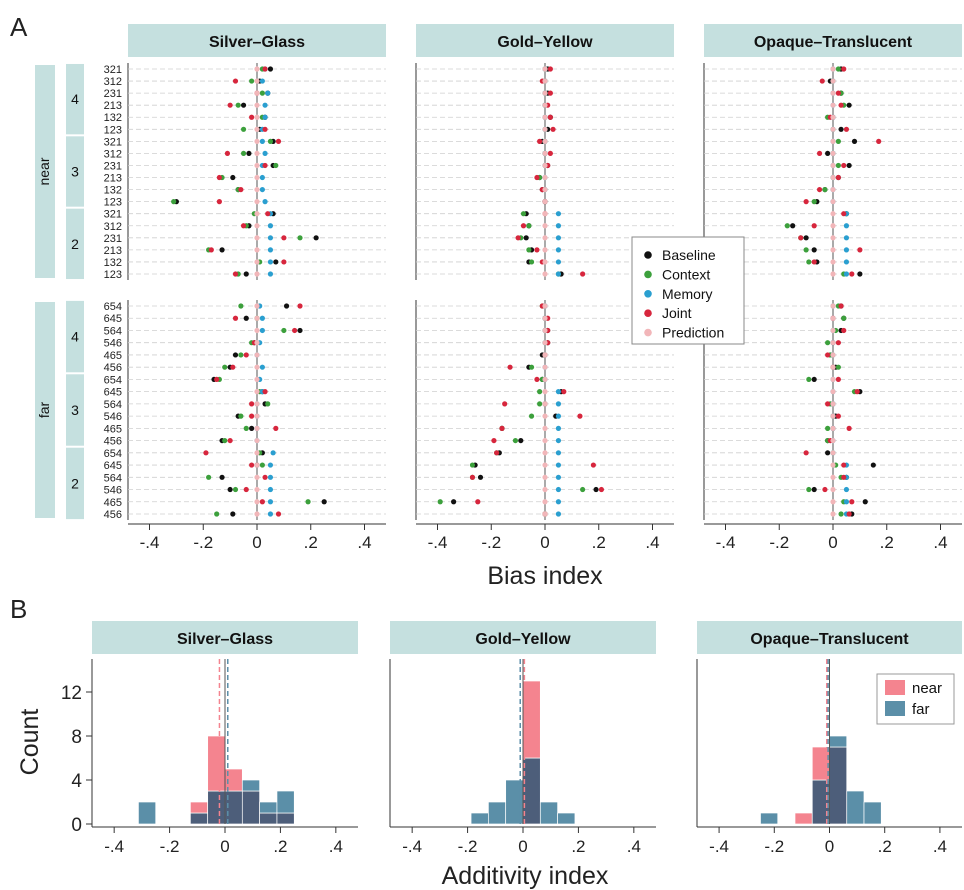  I want to click on group-strip, so click(45, 171).